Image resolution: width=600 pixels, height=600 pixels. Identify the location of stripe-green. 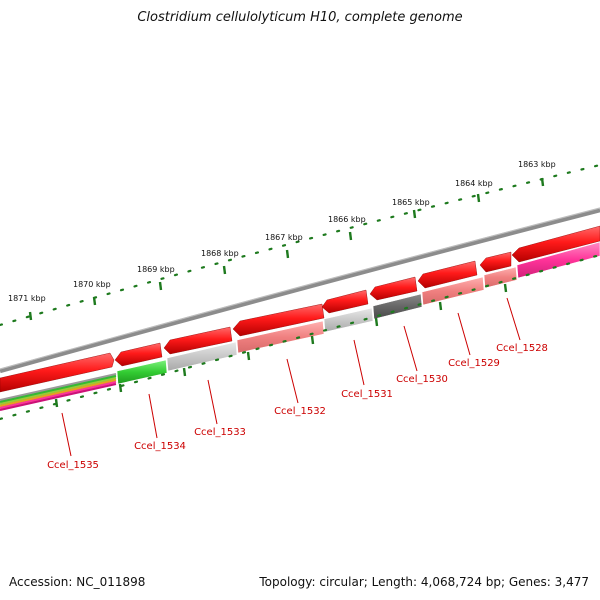
(58, 389).